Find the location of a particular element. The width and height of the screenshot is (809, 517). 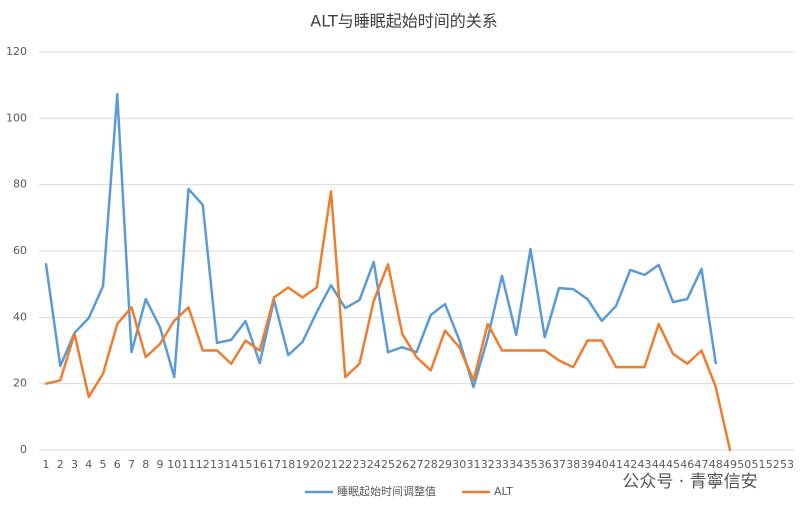

x-tick-label: 2 is located at coordinates (60, 464).